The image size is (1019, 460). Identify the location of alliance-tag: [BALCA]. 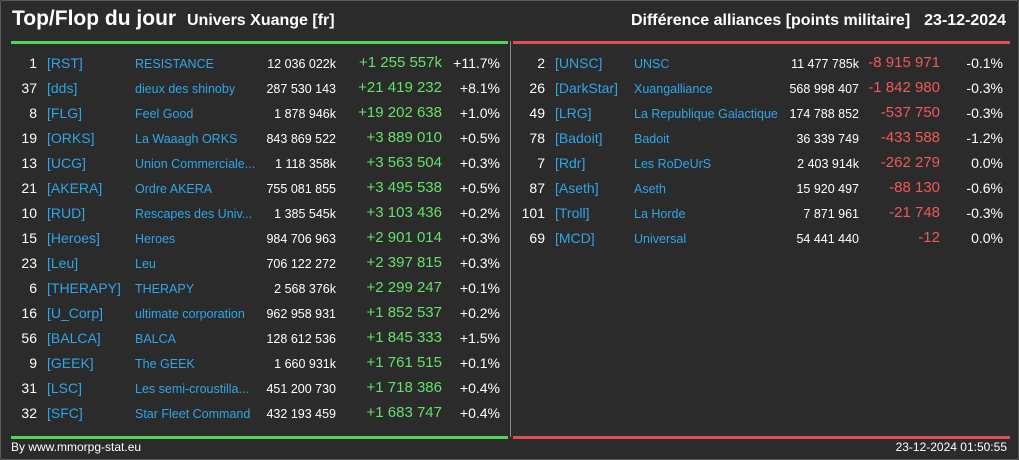
(74, 338).